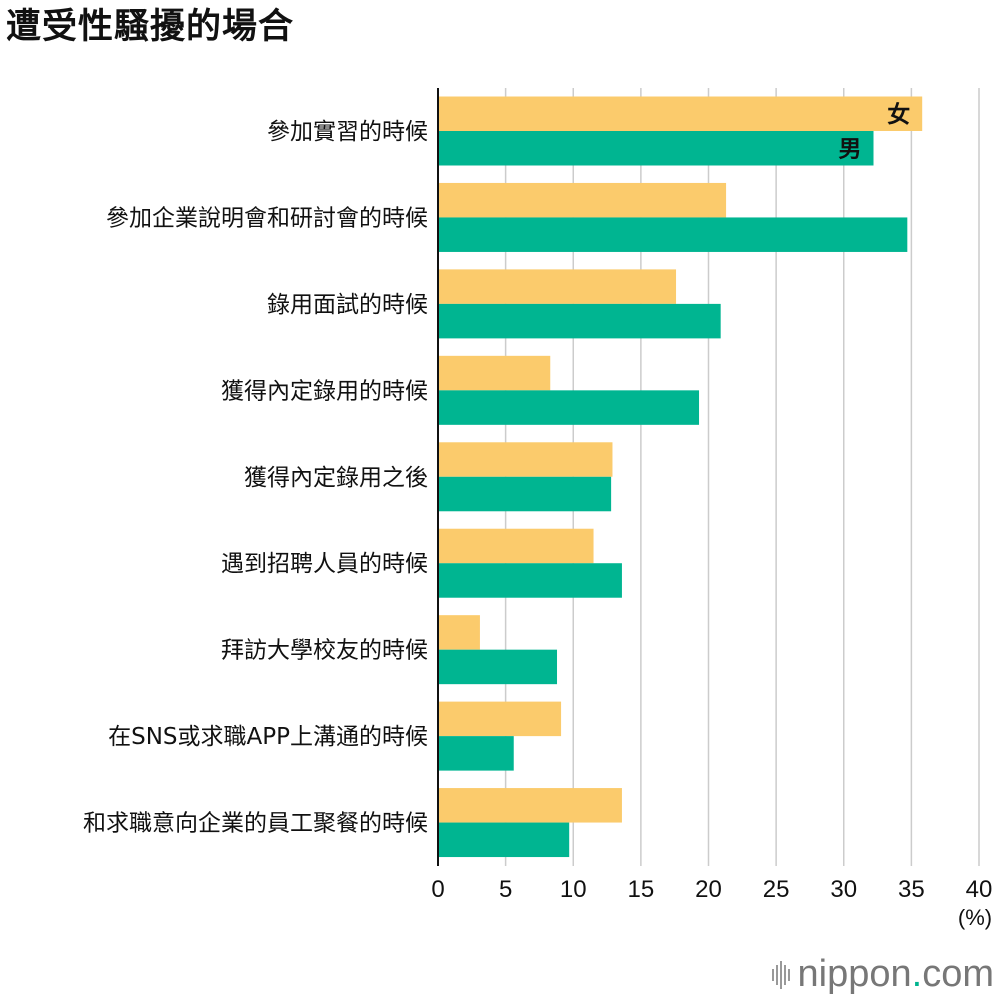 This screenshot has width=1000, height=1000. What do you see at coordinates (347, 305) in the screenshot?
I see `category-label: 錄用面試的時候` at bounding box center [347, 305].